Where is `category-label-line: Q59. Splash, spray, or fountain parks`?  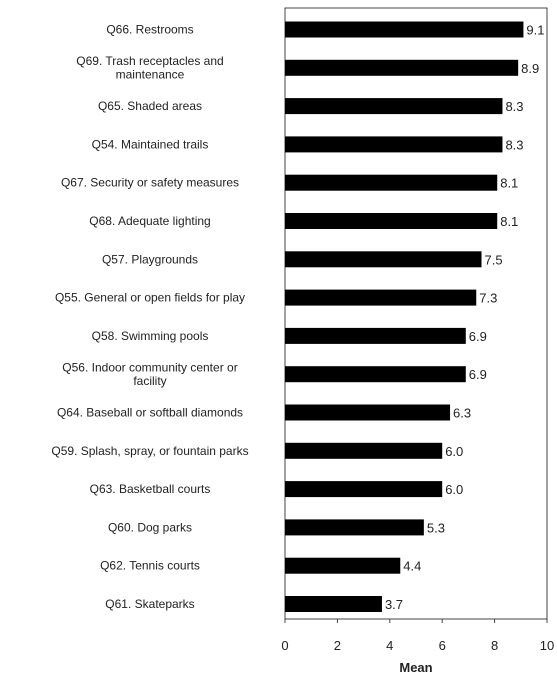
category-label-line: Q59. Splash, spray, or fountain parks is located at coordinates (149, 451).